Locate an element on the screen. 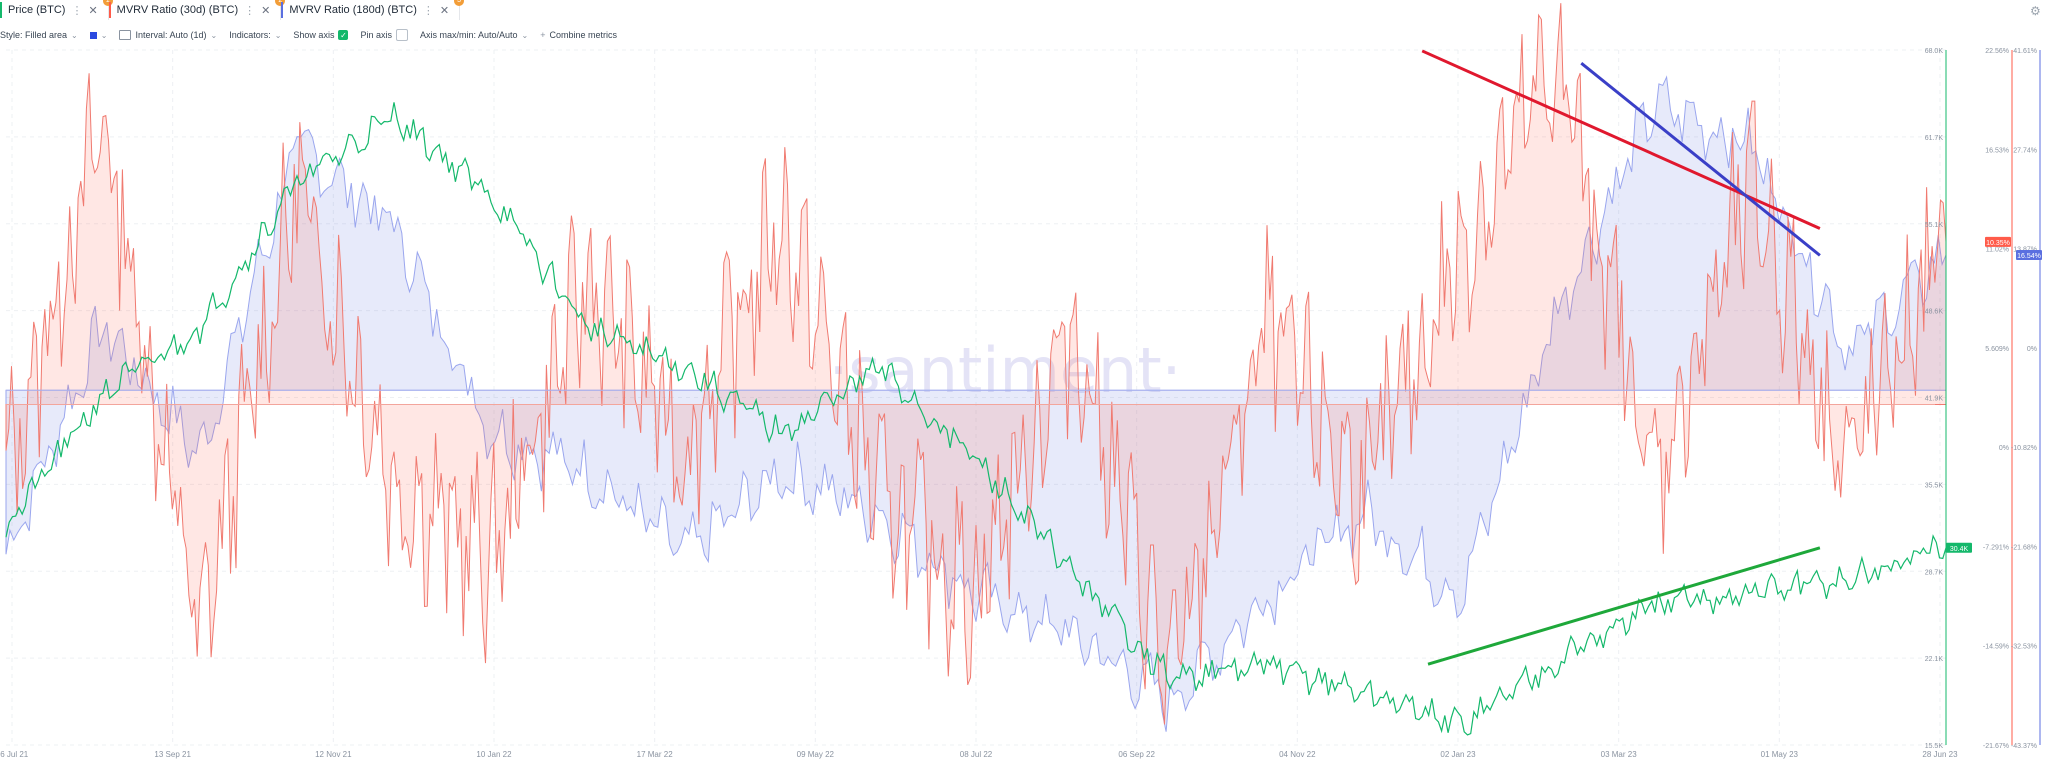 This screenshot has width=2048, height=768. pin-axis-label: Pin axis is located at coordinates (376, 35).